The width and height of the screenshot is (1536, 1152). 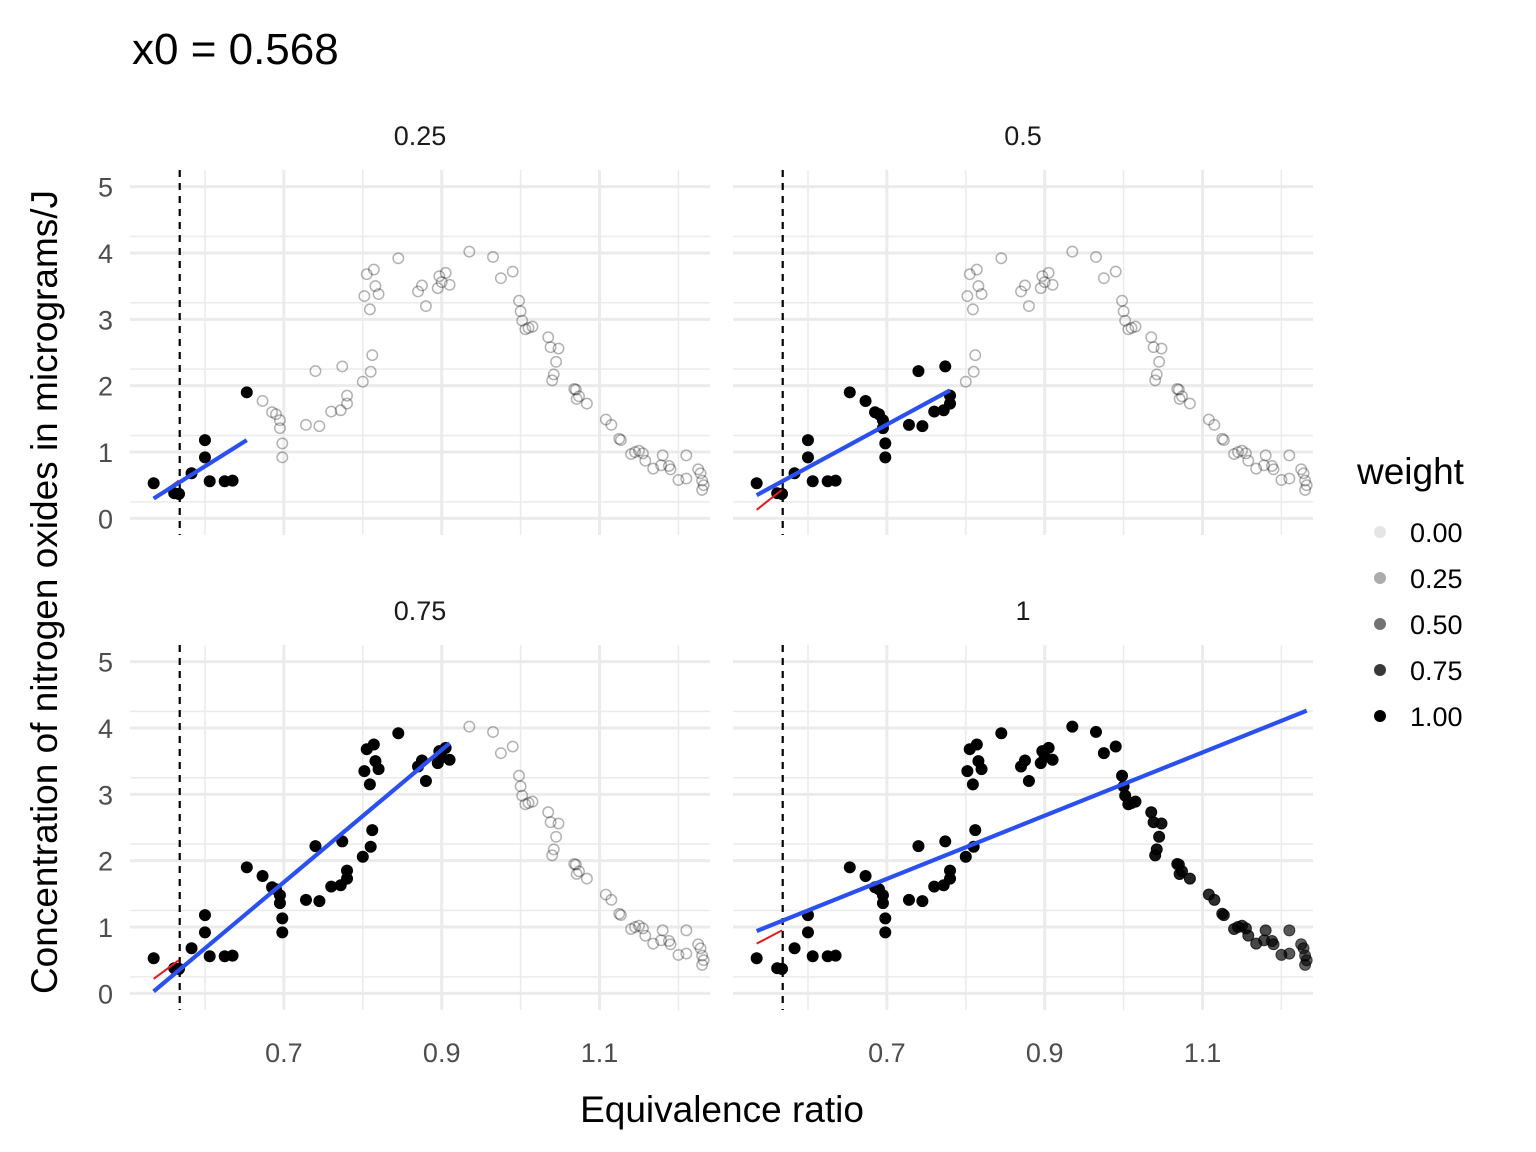 I want to click on panel-strip-label: 0.25, so click(x=420, y=136).